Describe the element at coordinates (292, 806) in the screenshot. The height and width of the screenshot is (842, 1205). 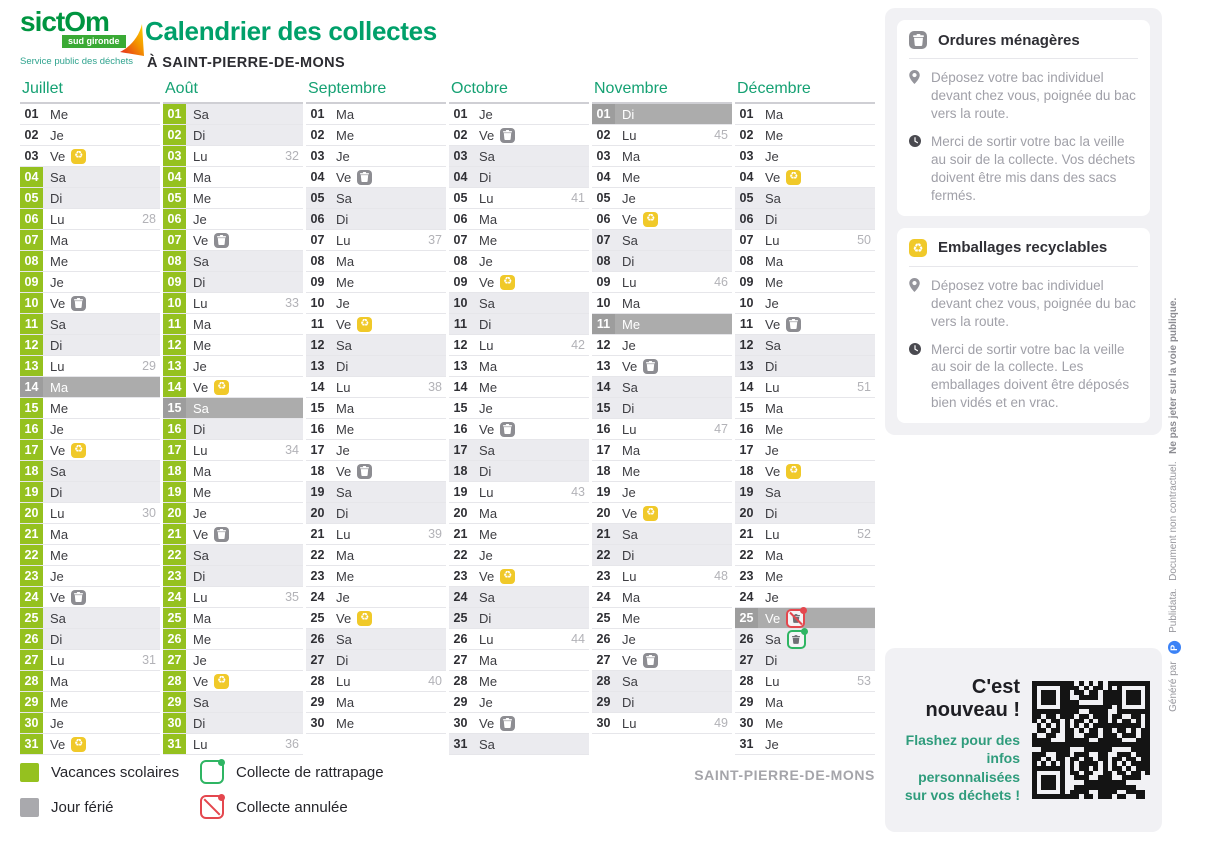
I see `legend-item-cancelled: Collecte annulée` at that location.